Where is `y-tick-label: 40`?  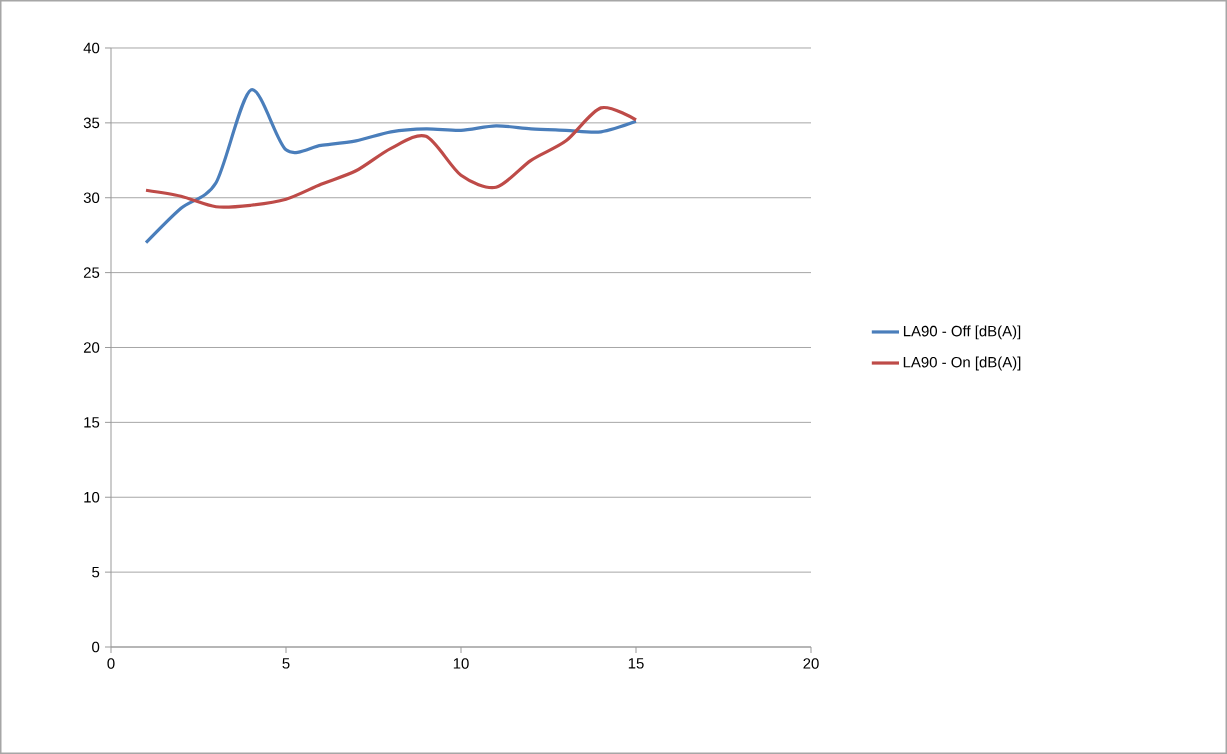 y-tick-label: 40 is located at coordinates (91, 48).